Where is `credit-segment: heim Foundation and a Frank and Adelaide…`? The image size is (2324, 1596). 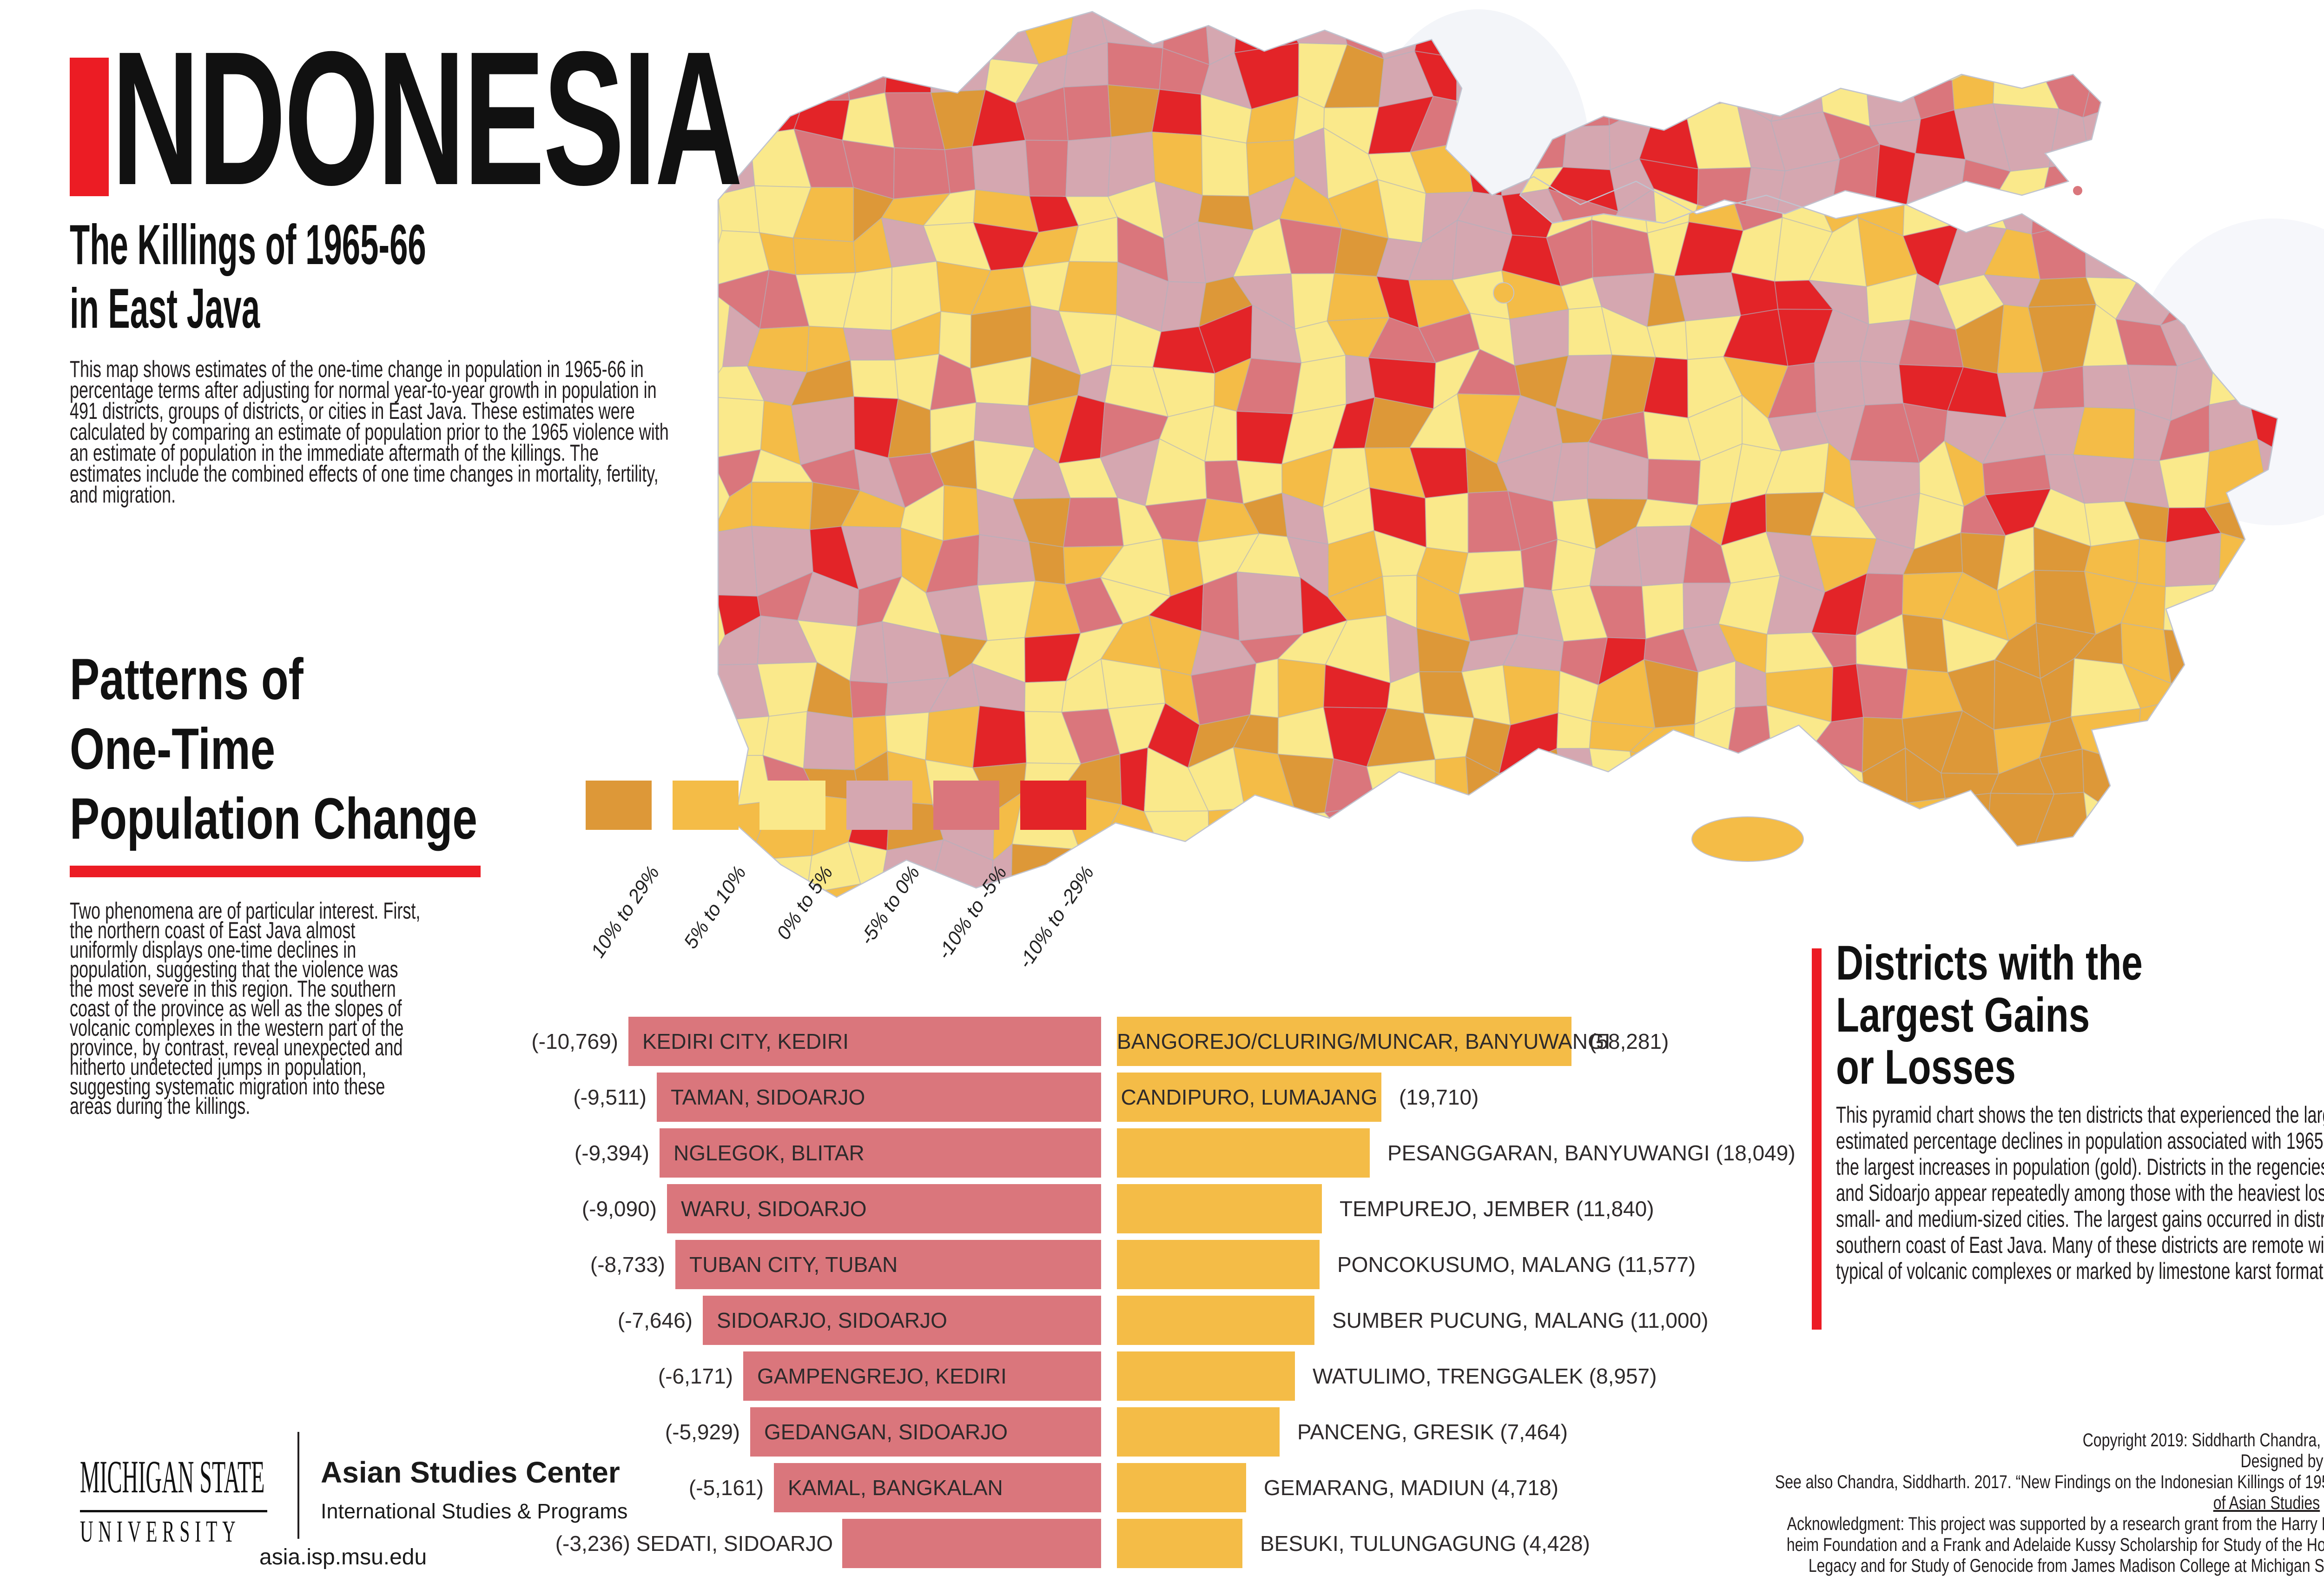
credit-segment: heim Foundation and a Frank and Adelaide… is located at coordinates (2055, 1545).